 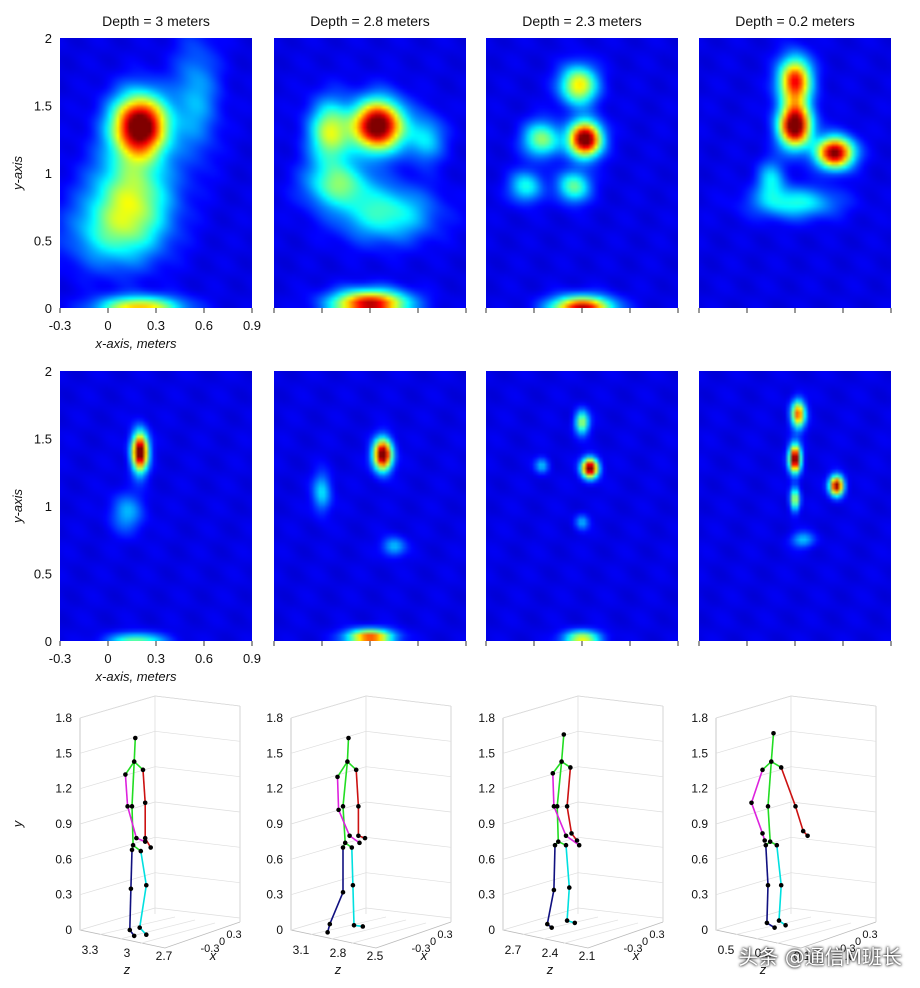 What do you see at coordinates (274, 718) in the screenshot?
I see `y-tick-label: 1.8` at bounding box center [274, 718].